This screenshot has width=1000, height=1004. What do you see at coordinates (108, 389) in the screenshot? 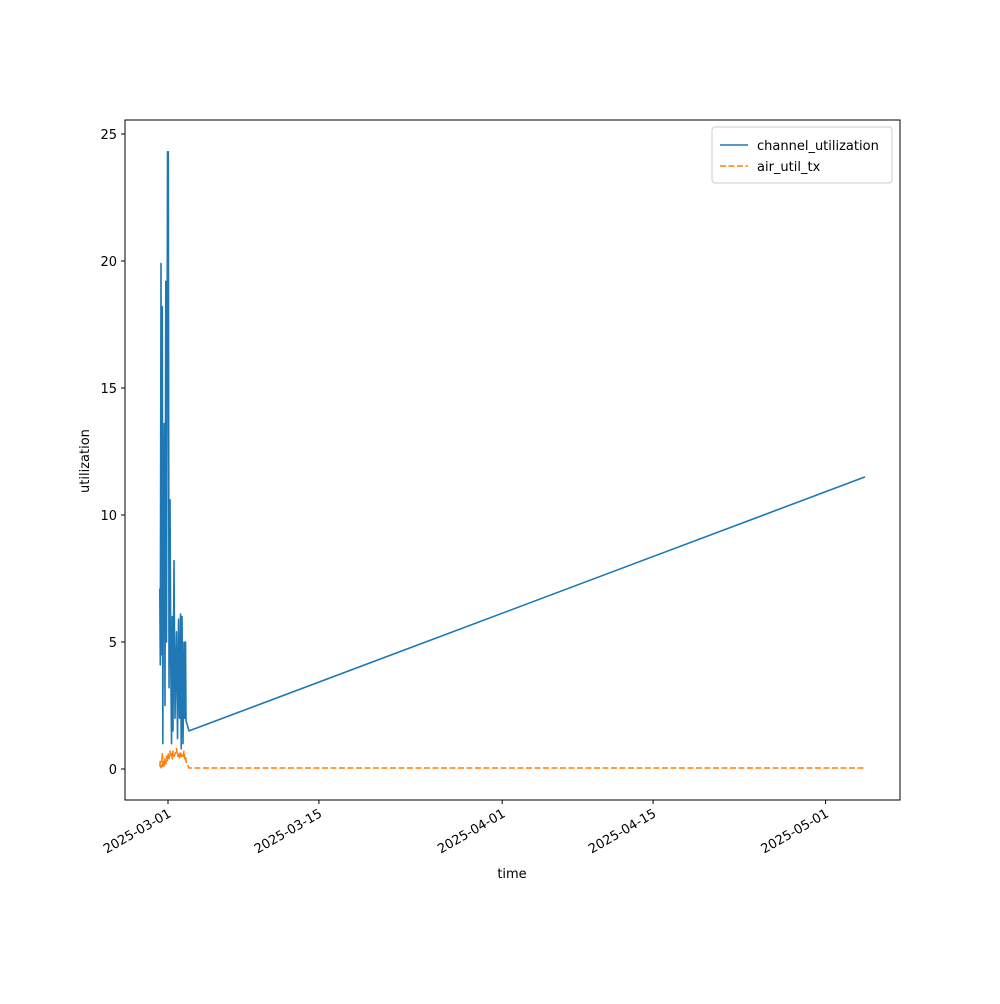
I see `y-tick-label: 15` at bounding box center [108, 389].